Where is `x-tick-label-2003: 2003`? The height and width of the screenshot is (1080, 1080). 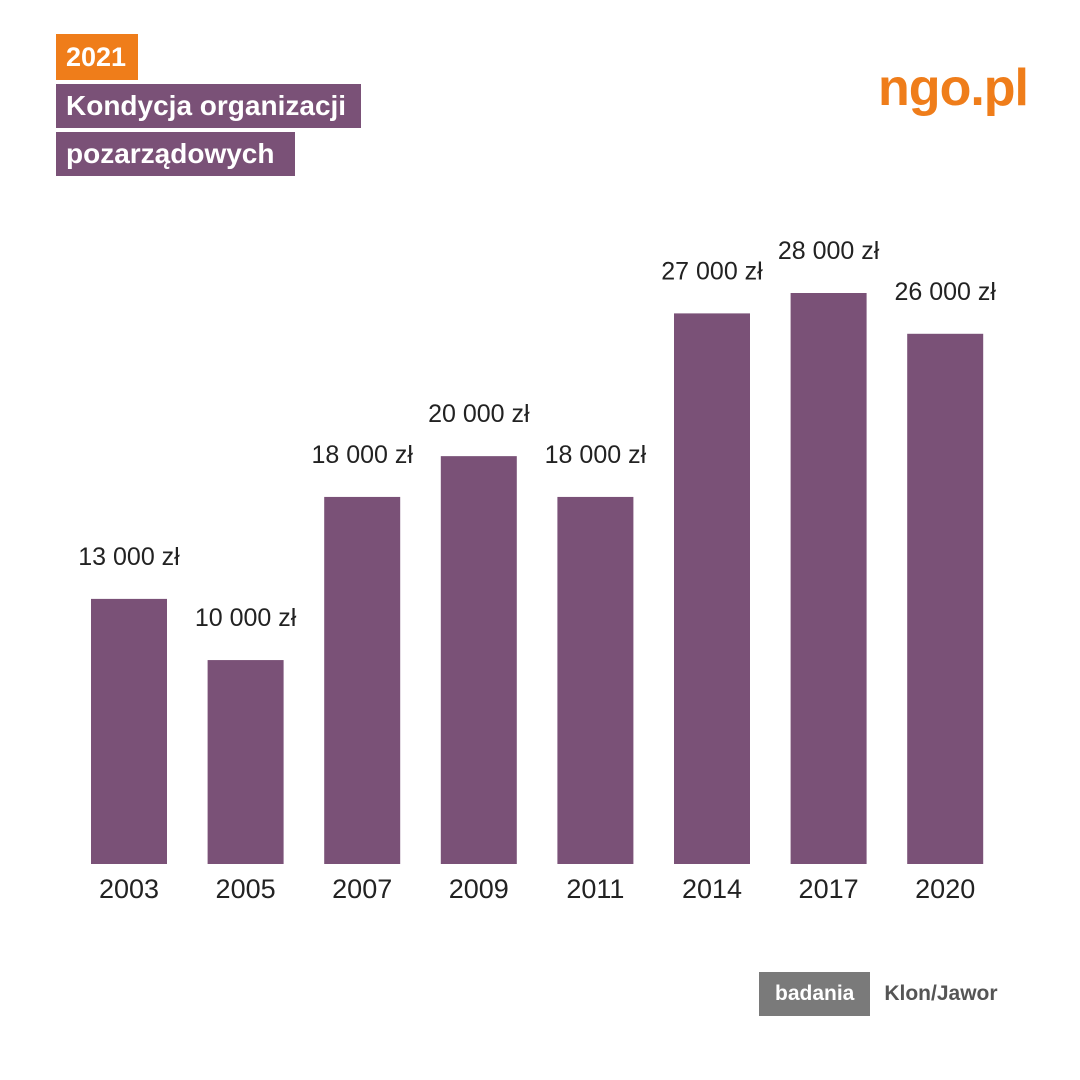 x-tick-label-2003: 2003 is located at coordinates (129, 889).